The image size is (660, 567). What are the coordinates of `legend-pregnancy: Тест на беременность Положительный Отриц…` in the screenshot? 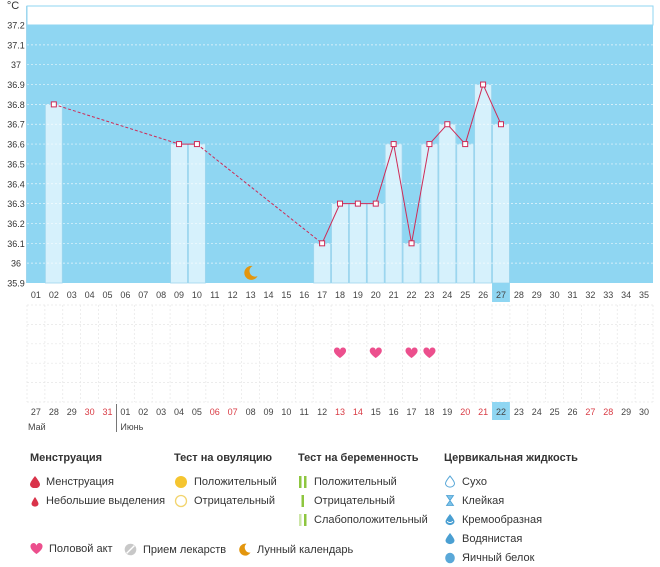 It's located at (363, 490).